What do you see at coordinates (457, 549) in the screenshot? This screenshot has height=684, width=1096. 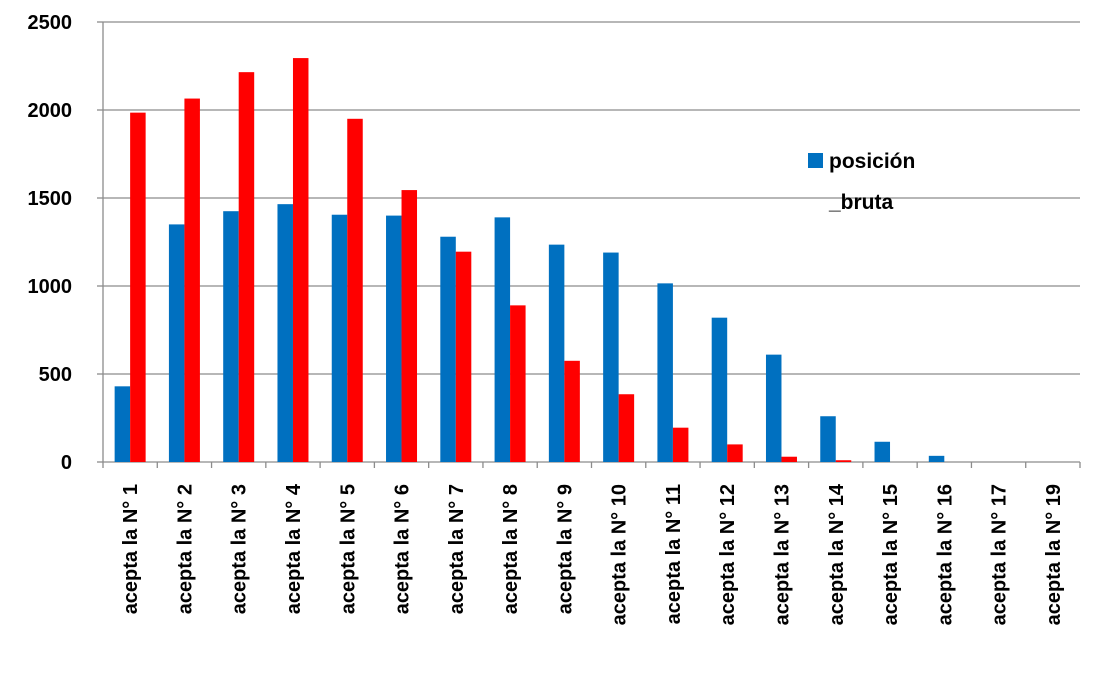 I see `x-tick-label: acepta la N° 7` at bounding box center [457, 549].